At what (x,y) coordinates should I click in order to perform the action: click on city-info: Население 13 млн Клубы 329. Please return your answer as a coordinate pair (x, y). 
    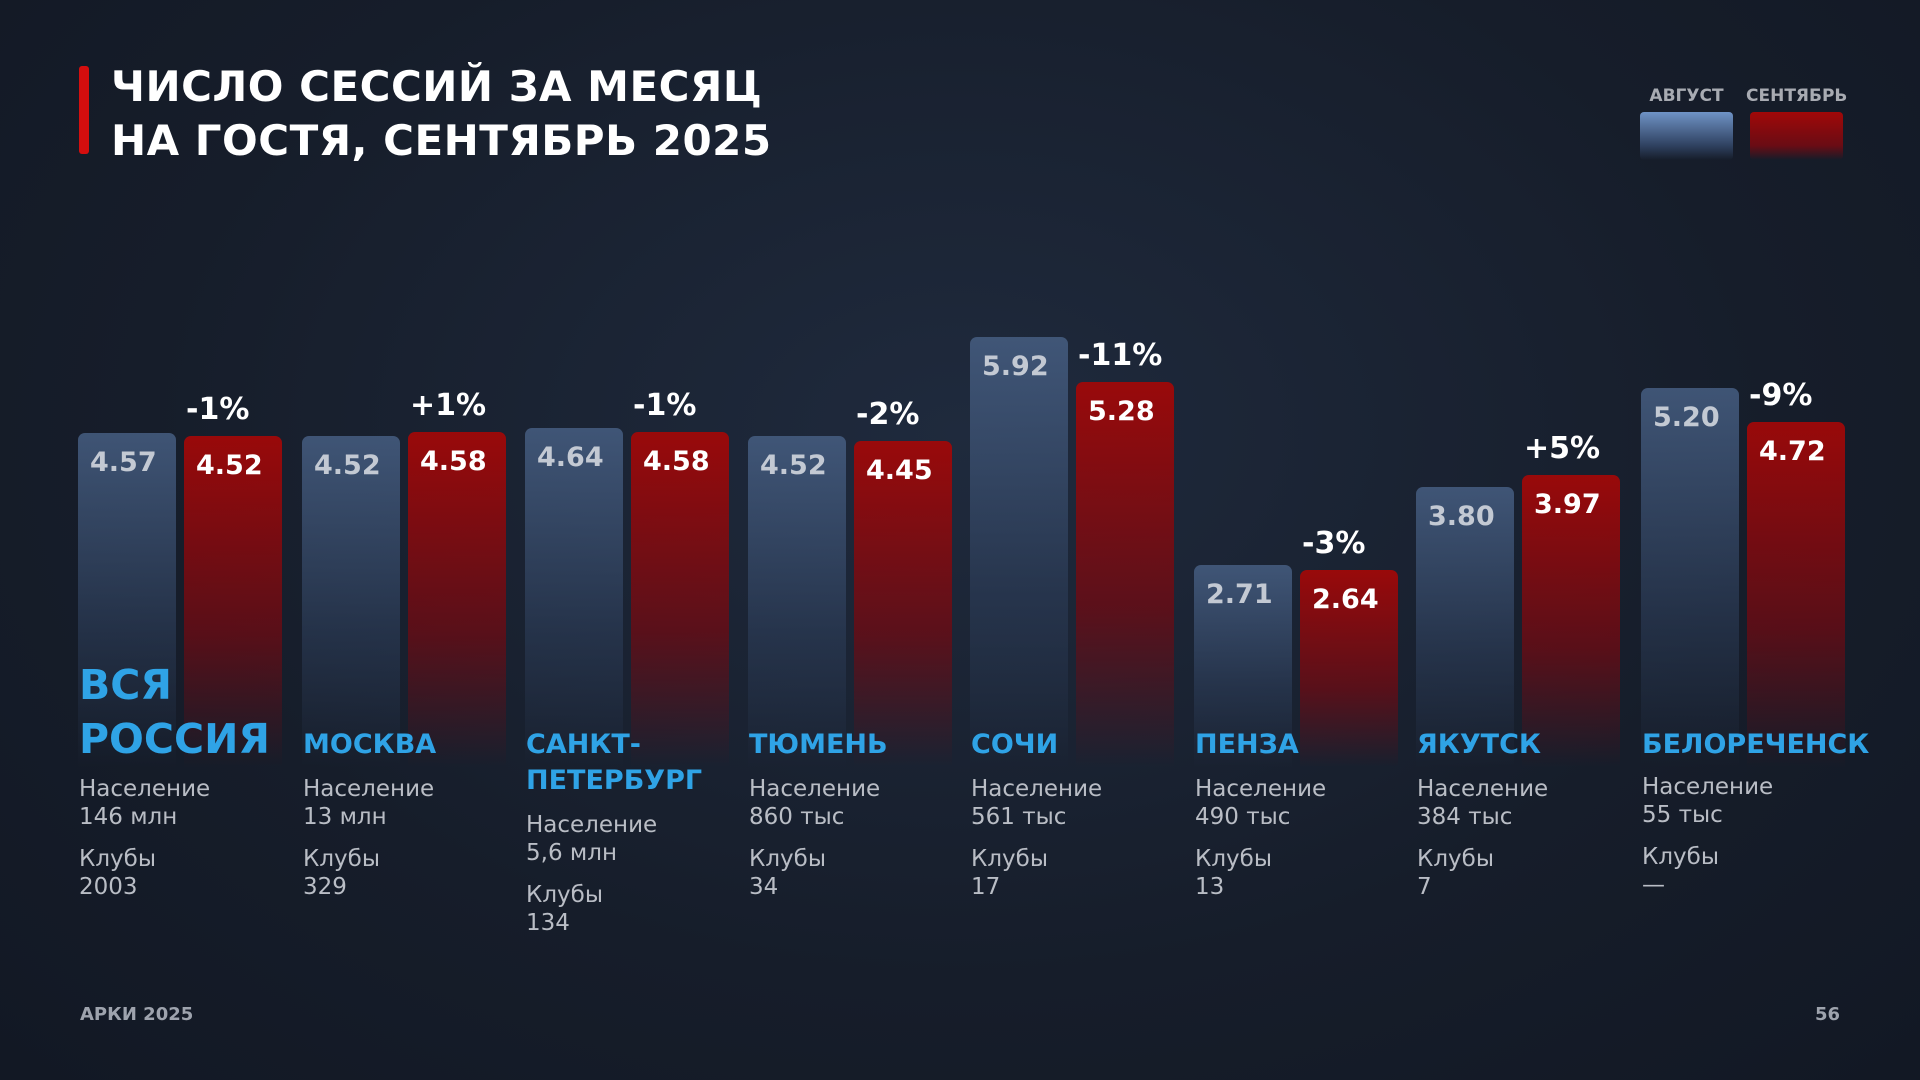
    Looking at the image, I should click on (368, 845).